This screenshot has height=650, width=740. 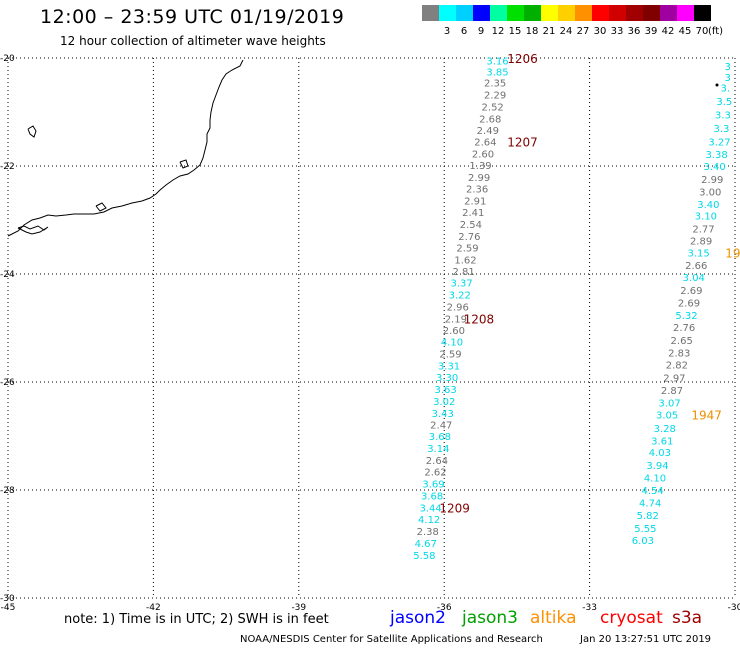 What do you see at coordinates (424, 556) in the screenshot?
I see `wave-height-value: 5.58` at bounding box center [424, 556].